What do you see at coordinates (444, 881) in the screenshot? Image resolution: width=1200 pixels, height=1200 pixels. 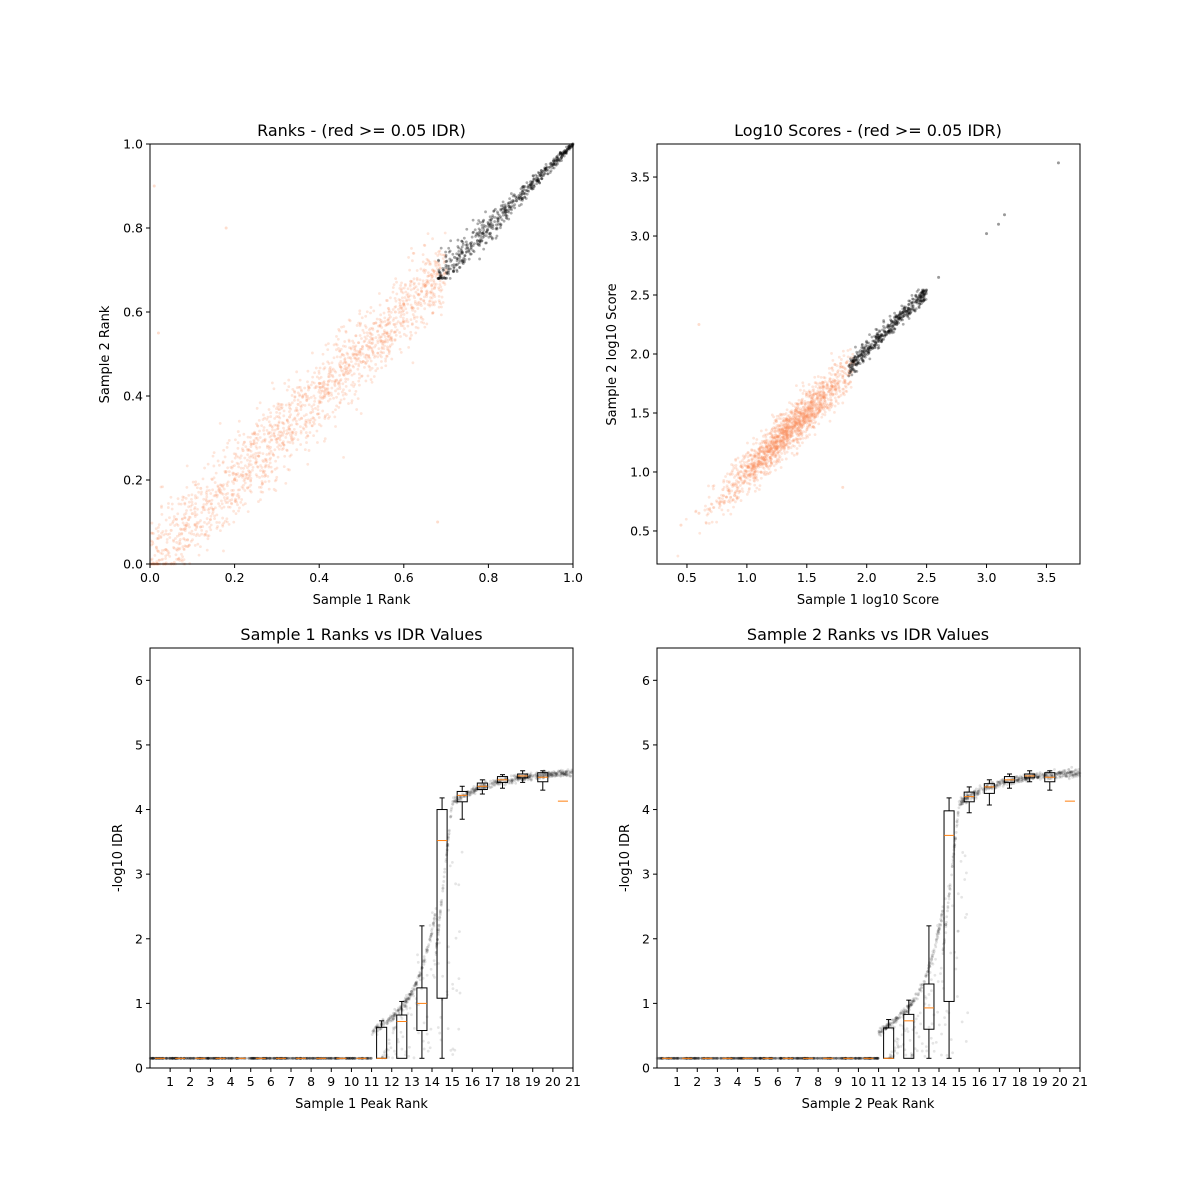 I see `idr-point` at bounding box center [444, 881].